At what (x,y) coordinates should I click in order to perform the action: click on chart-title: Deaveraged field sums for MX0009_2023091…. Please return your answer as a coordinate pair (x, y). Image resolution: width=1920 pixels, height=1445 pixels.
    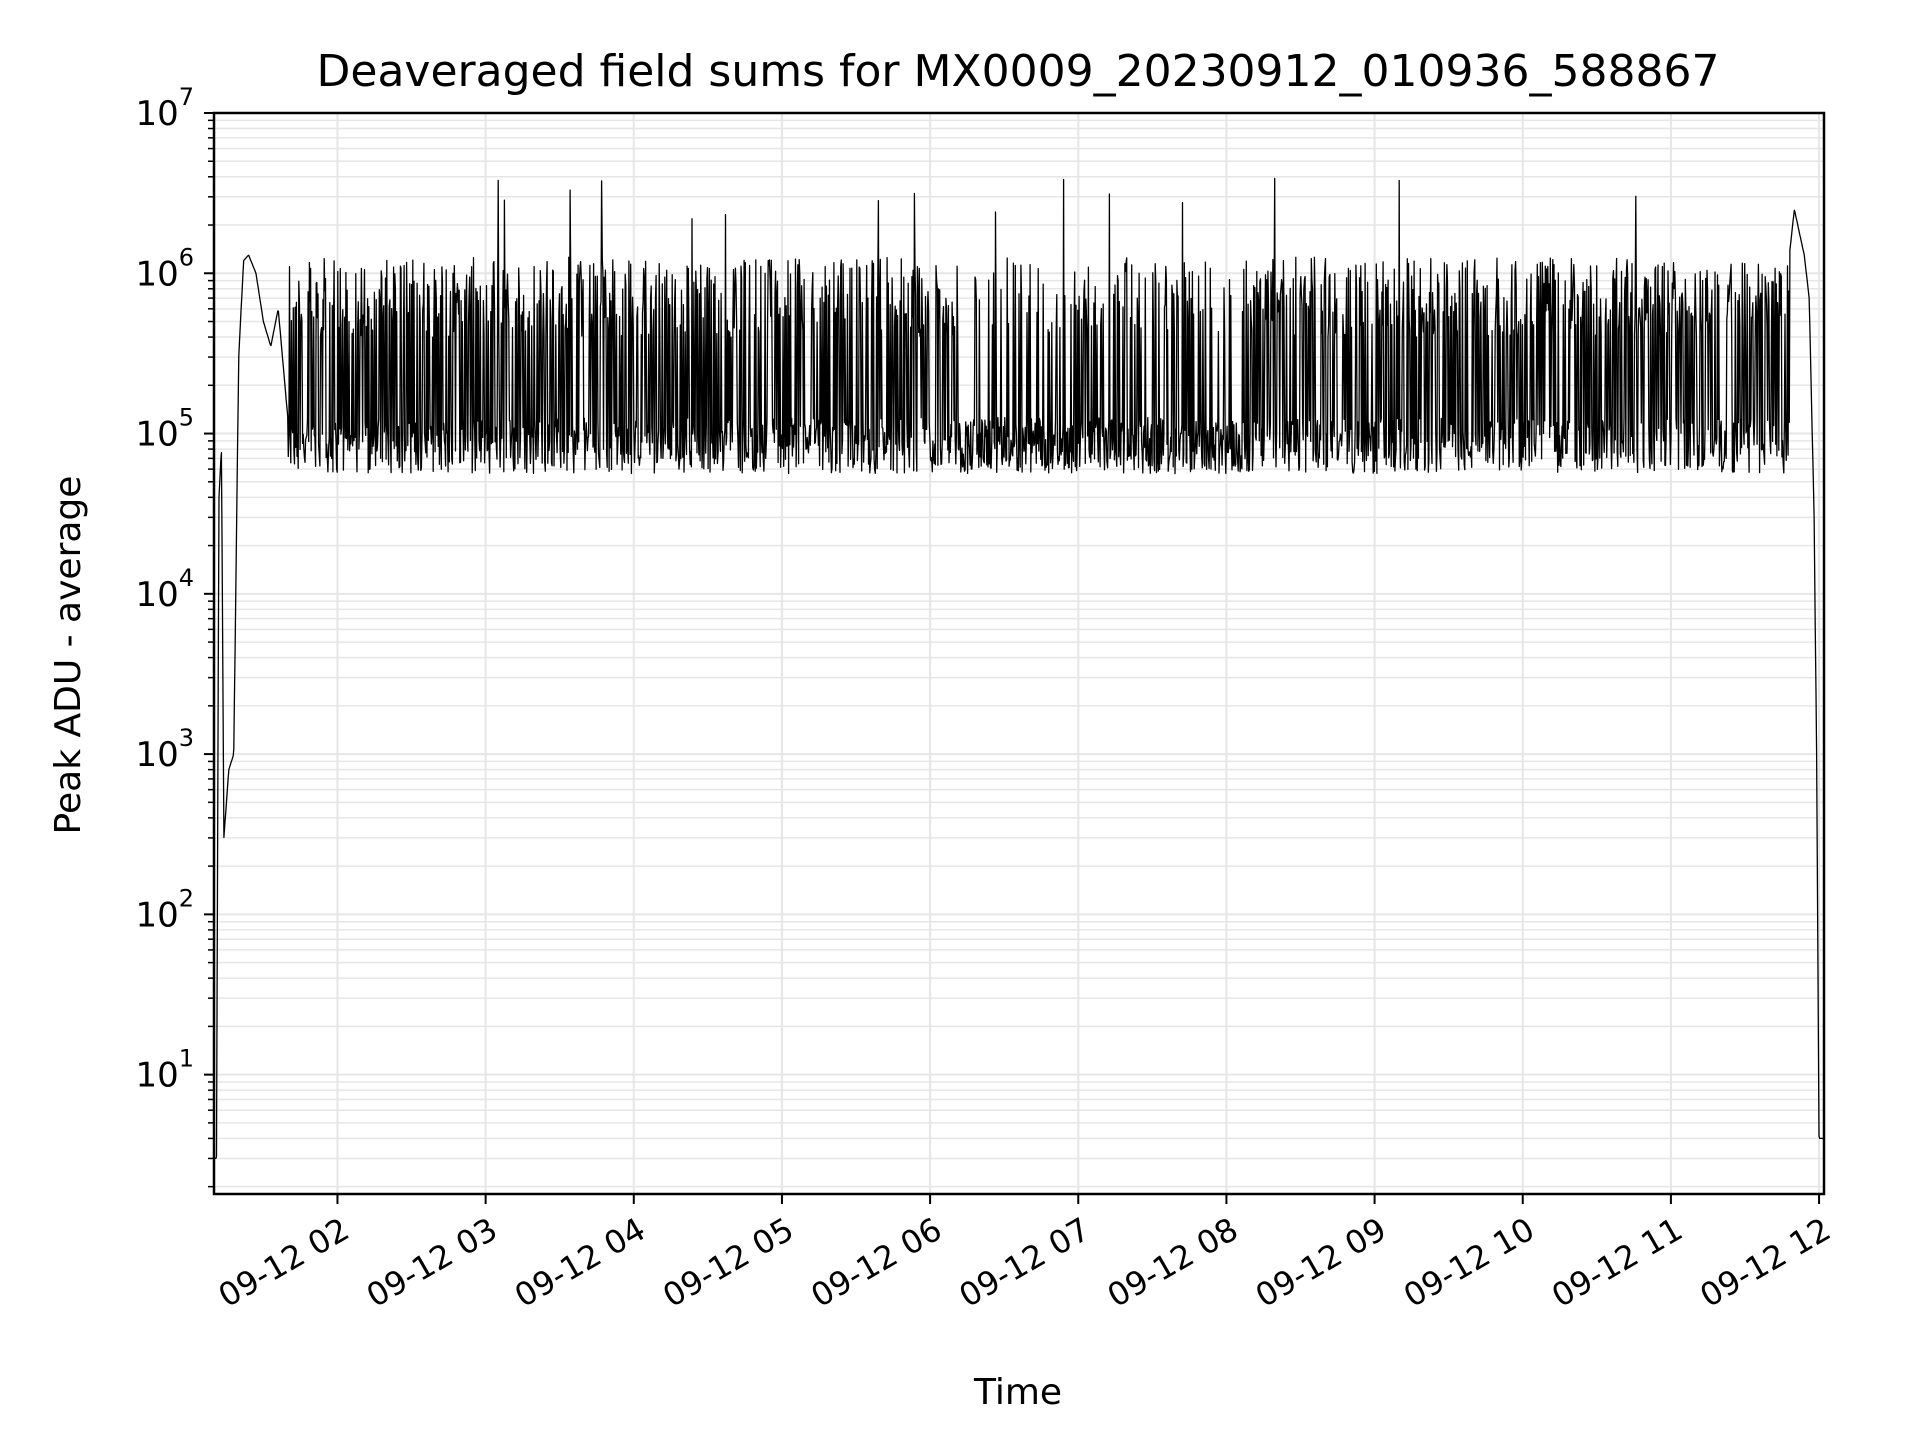
    Looking at the image, I should click on (1018, 71).